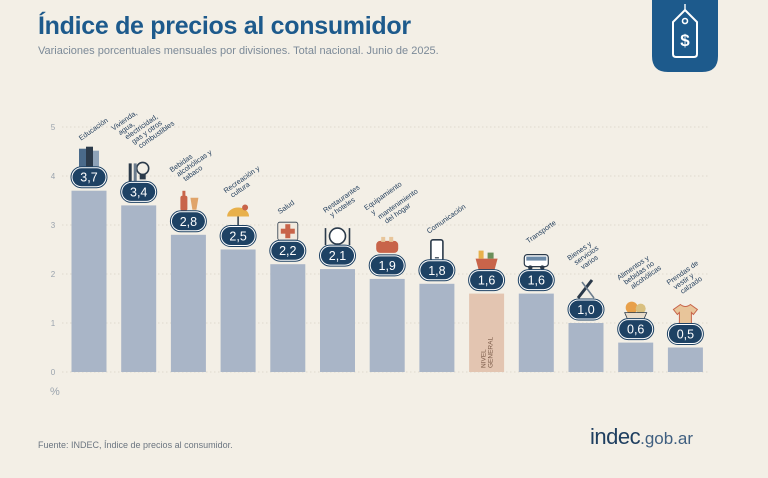 The height and width of the screenshot is (478, 768). I want to click on data-label: 0,6, so click(635, 330).